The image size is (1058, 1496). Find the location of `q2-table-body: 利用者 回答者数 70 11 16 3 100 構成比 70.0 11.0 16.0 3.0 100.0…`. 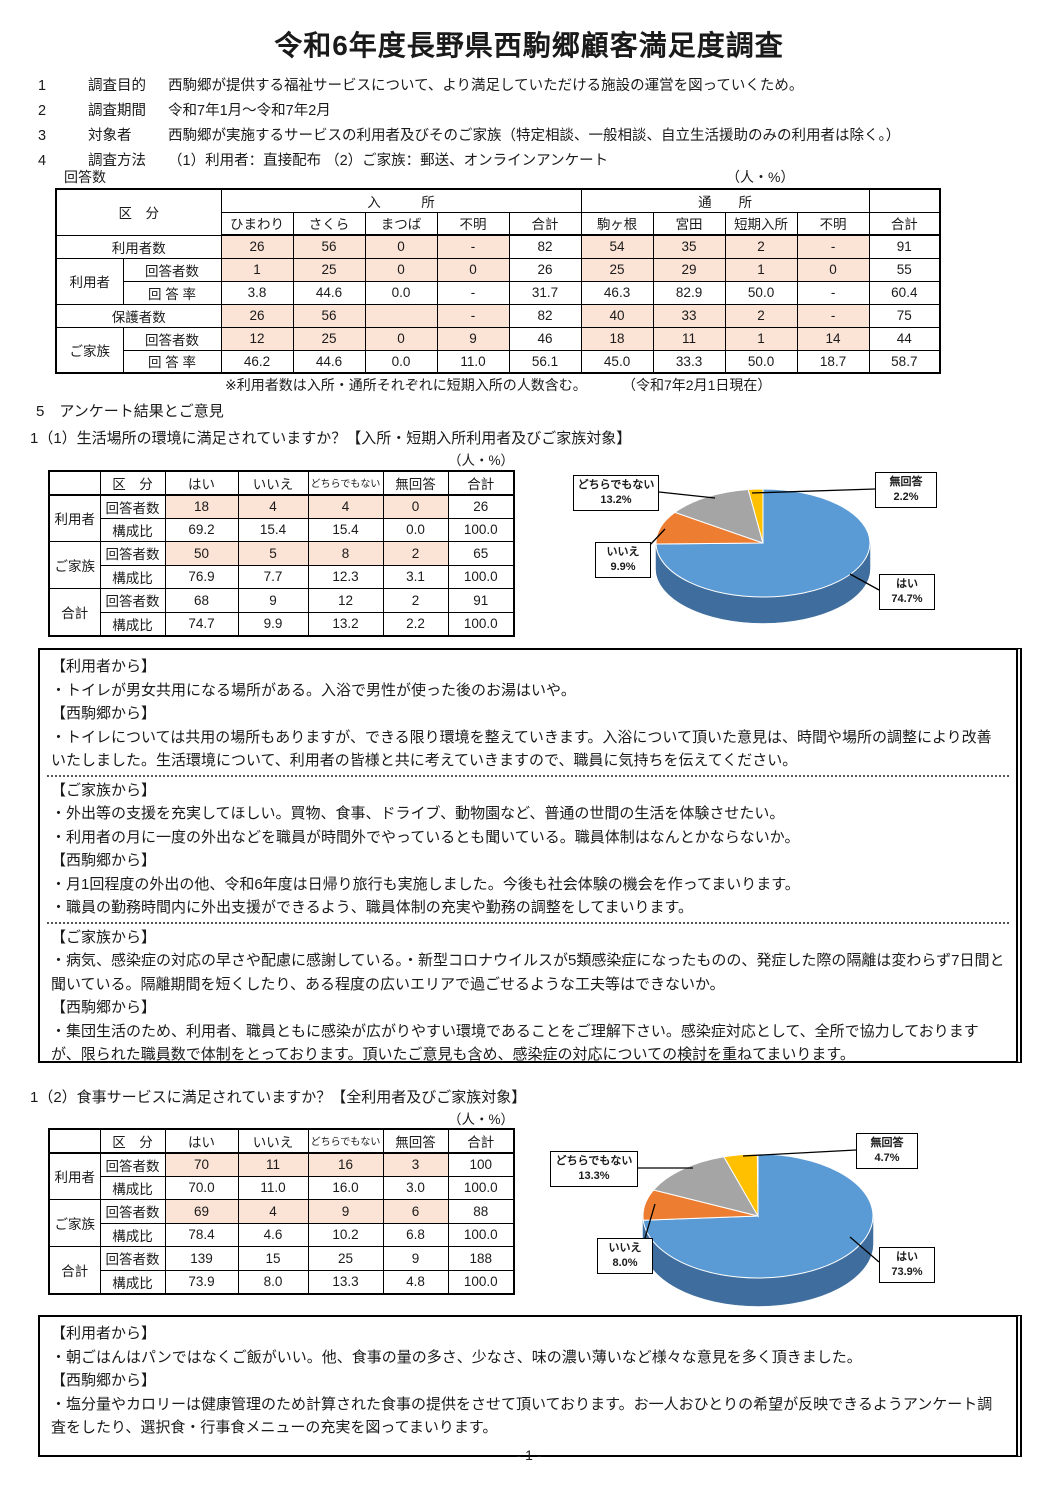

q2-table-body: 利用者 回答者数 70 11 16 3 100 構成比 70.0 11.0 16.0 3.0 100.0… is located at coordinates (281, 1223).